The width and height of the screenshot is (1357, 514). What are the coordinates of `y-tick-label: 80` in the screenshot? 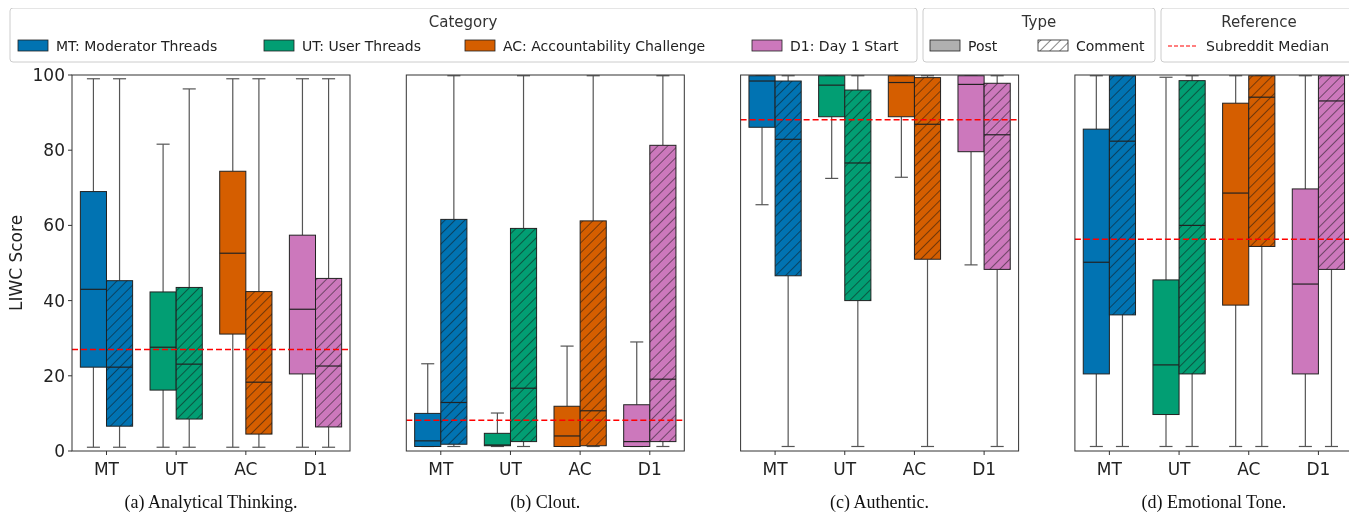 It's located at (54, 150).